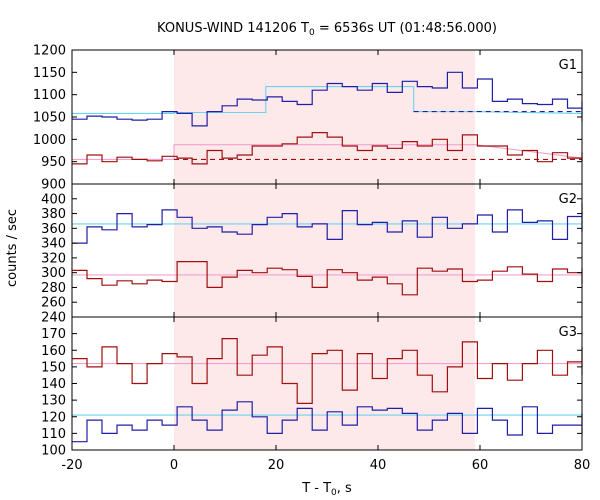 The width and height of the screenshot is (600, 500). Describe the element at coordinates (71, 465) in the screenshot. I see `x-tick-label: -20` at that location.